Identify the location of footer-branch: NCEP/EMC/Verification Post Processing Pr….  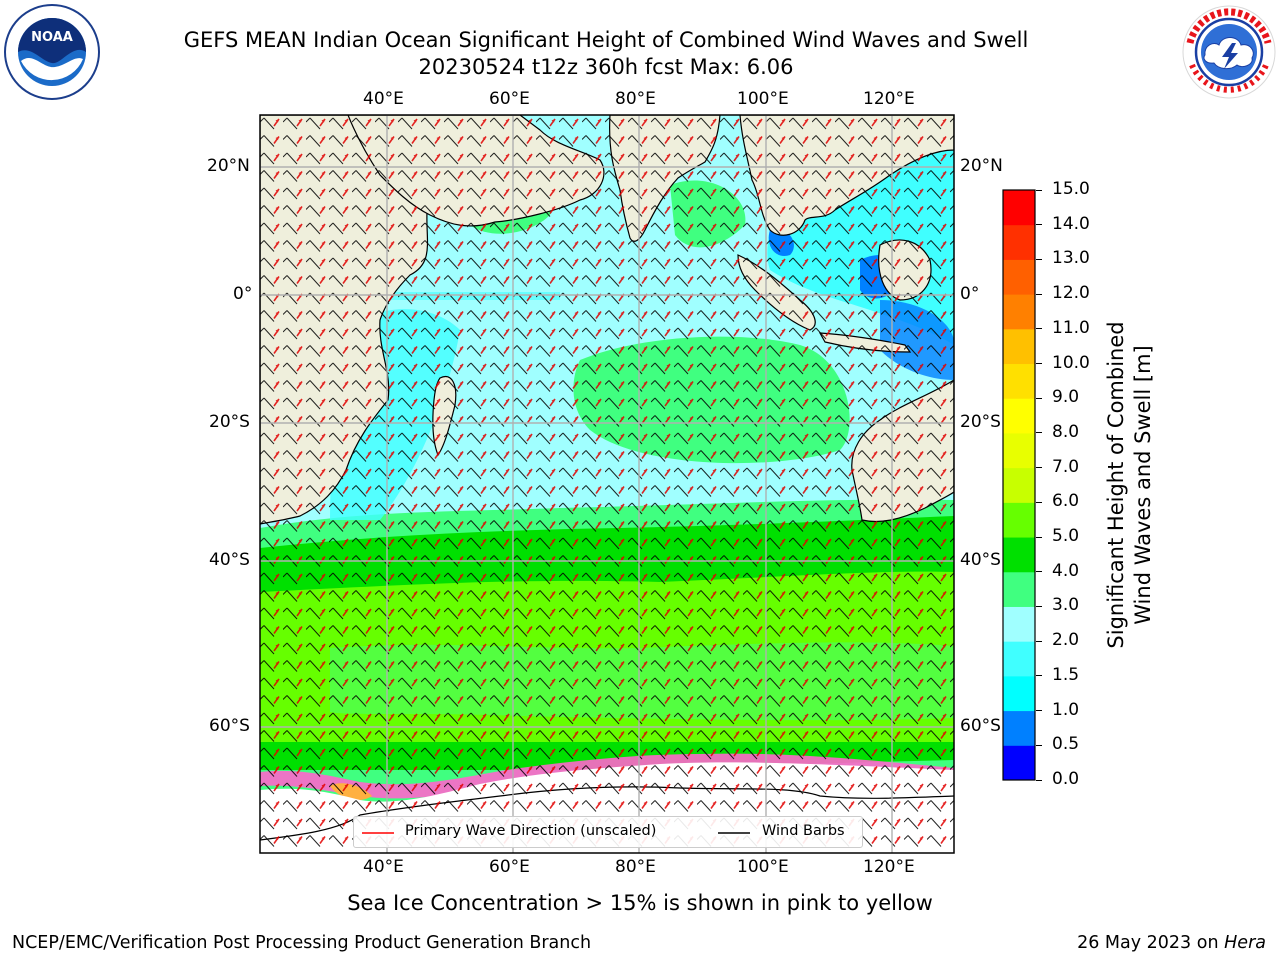
(302, 943).